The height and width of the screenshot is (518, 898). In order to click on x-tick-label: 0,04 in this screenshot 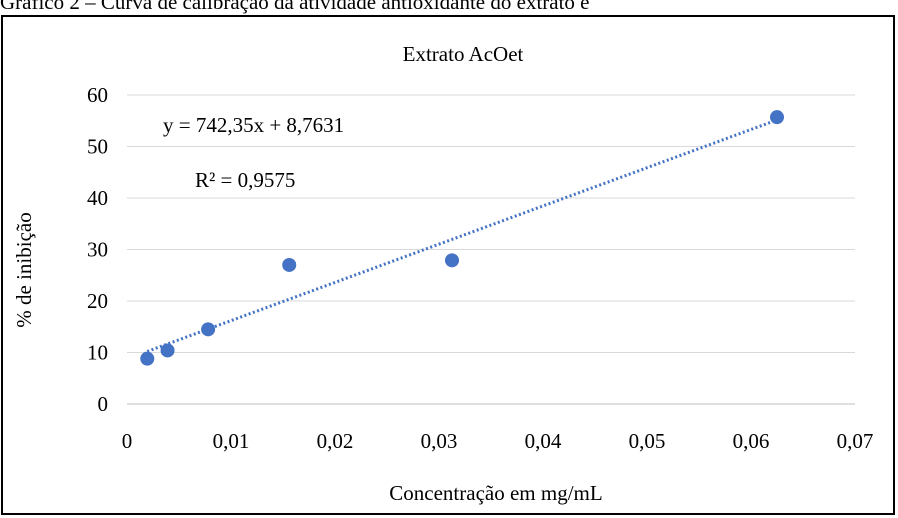, I will do `click(543, 441)`.